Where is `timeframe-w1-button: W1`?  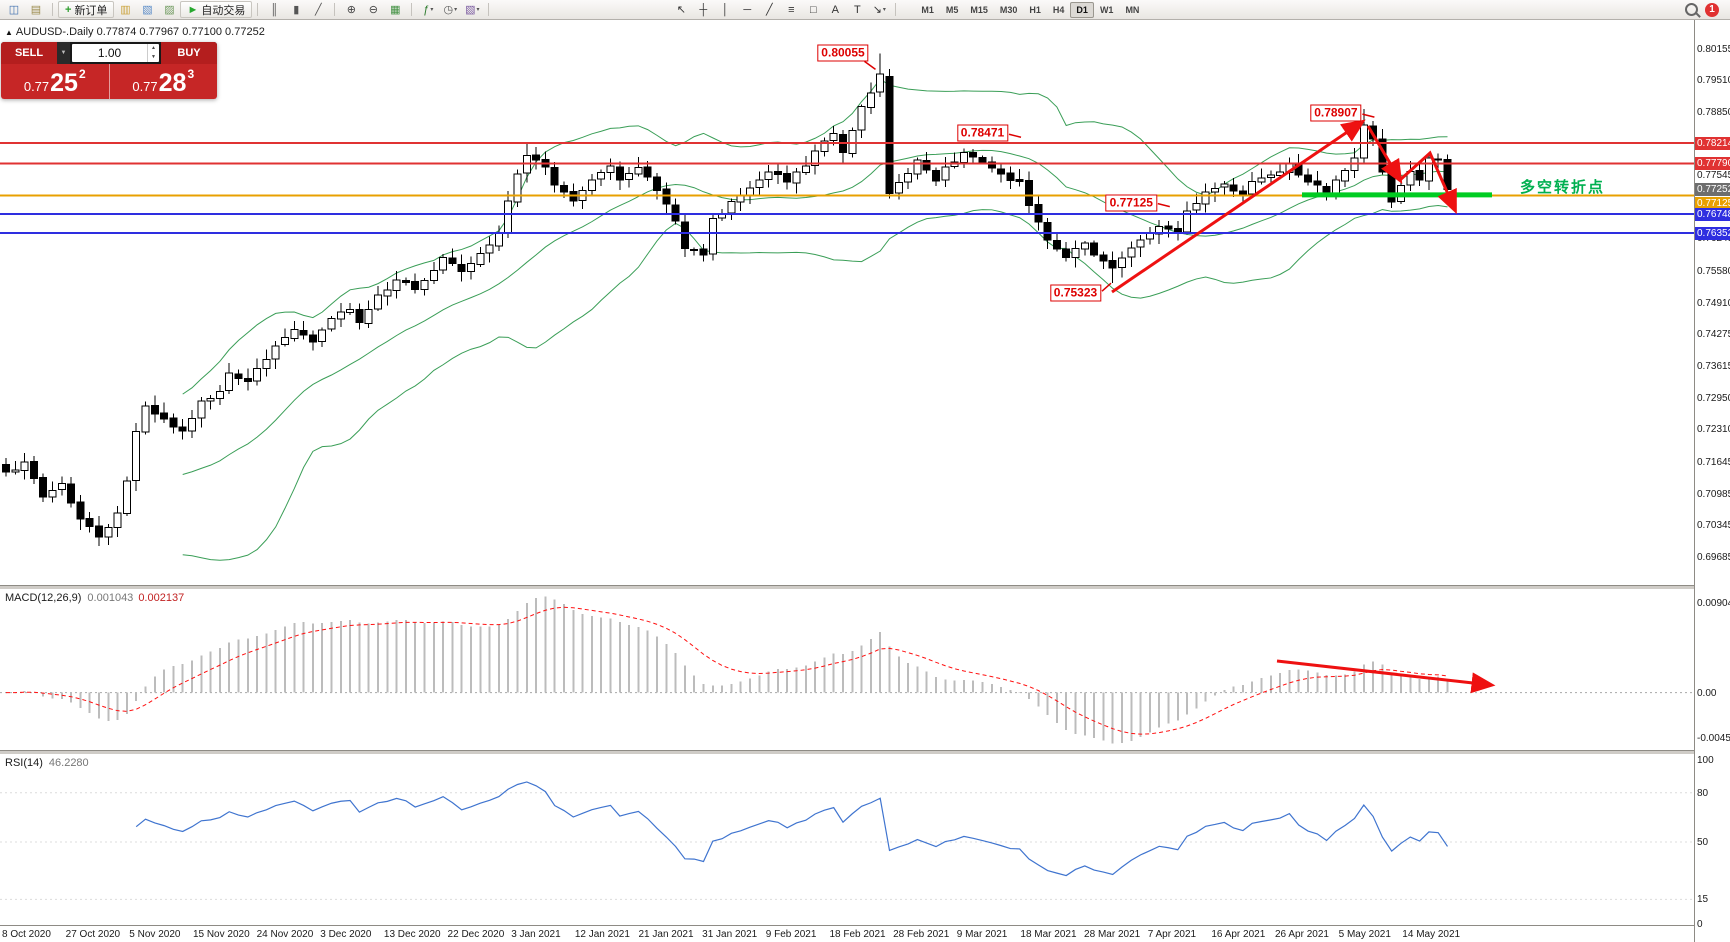
timeframe-w1-button: W1 is located at coordinates (1107, 10).